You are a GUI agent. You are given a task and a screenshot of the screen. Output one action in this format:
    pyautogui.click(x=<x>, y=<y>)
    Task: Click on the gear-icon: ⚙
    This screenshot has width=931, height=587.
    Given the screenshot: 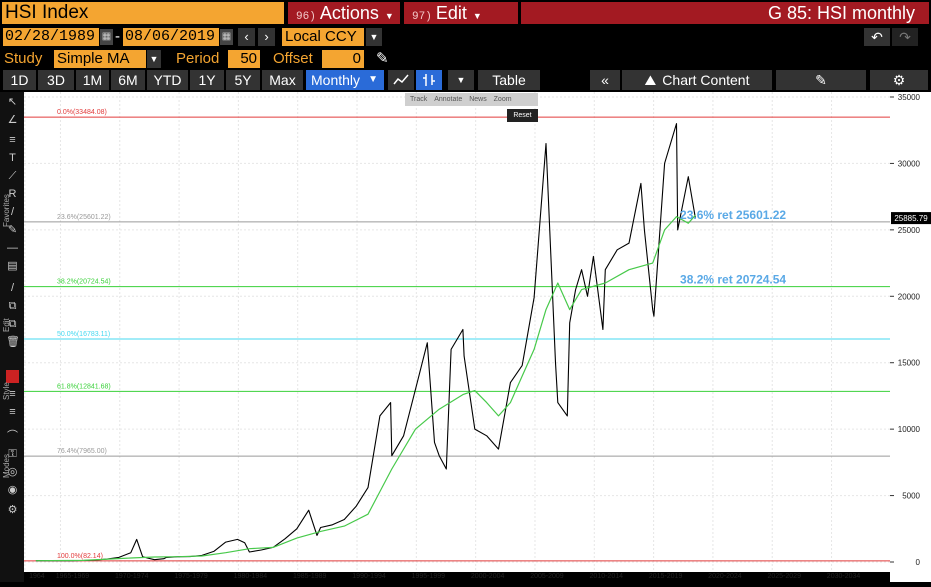 What is the action you would take?
    pyautogui.click(x=899, y=80)
    